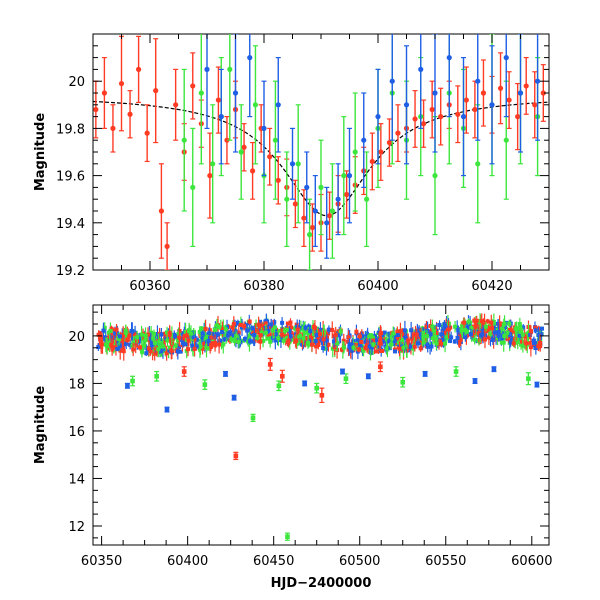 The height and width of the screenshot is (600, 600). What do you see at coordinates (40, 425) in the screenshot?
I see `bottom-panel-y-axis-label: Magnitude` at bounding box center [40, 425].